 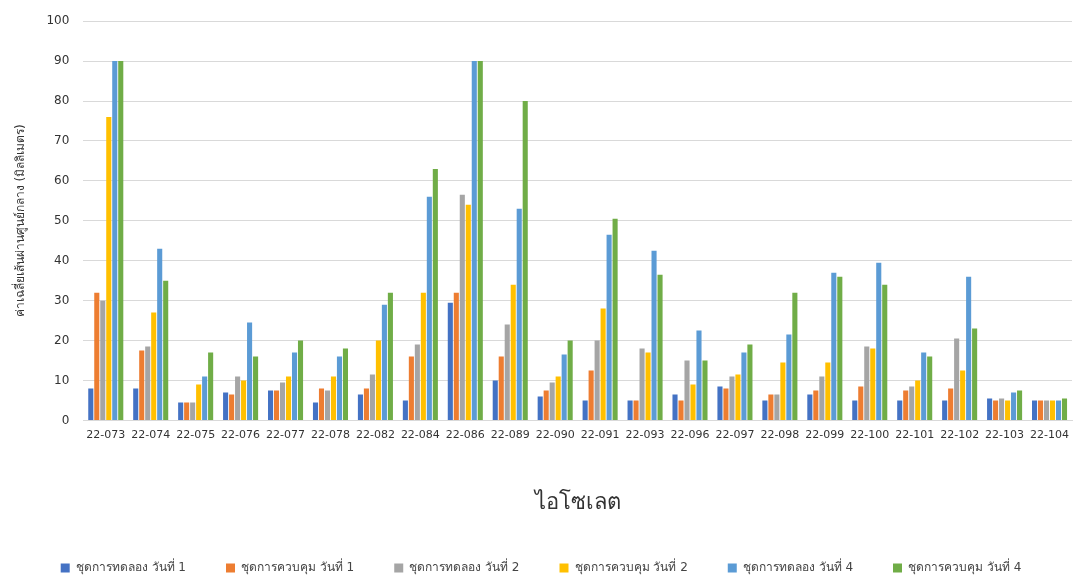 I want to click on x-tick-label: 22-074, so click(x=151, y=434).